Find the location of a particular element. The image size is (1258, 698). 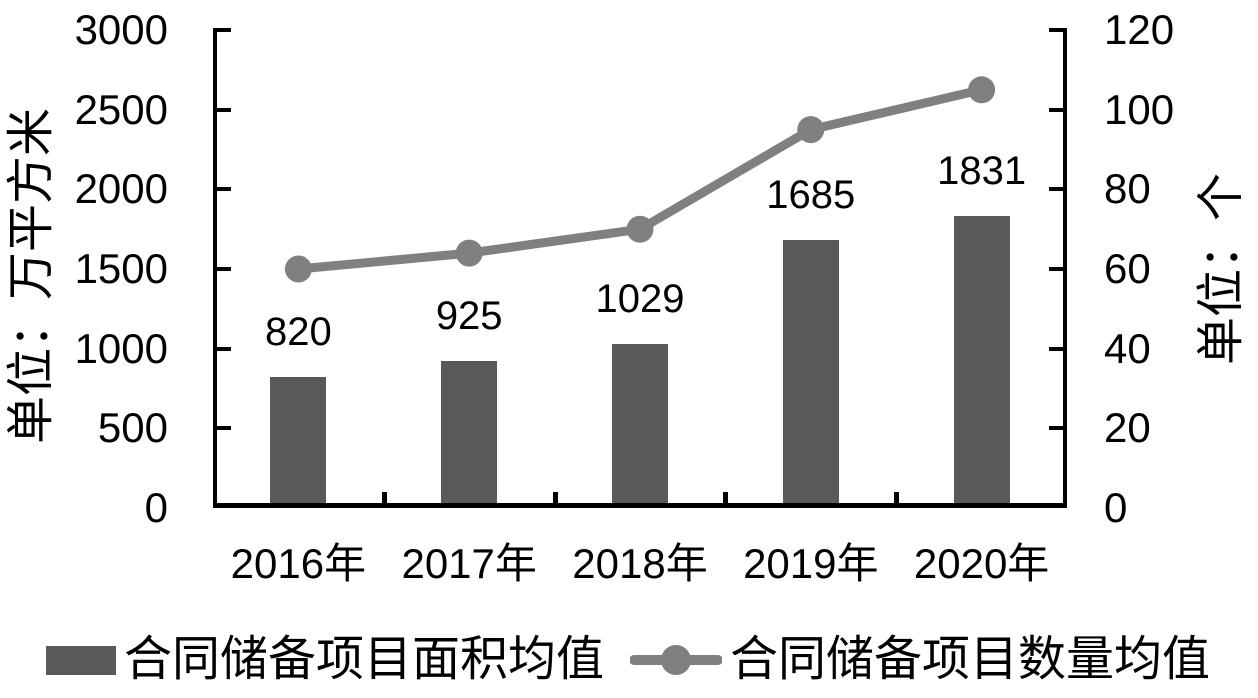

left-axis-tick-label: 1500 is located at coordinates (121, 268).